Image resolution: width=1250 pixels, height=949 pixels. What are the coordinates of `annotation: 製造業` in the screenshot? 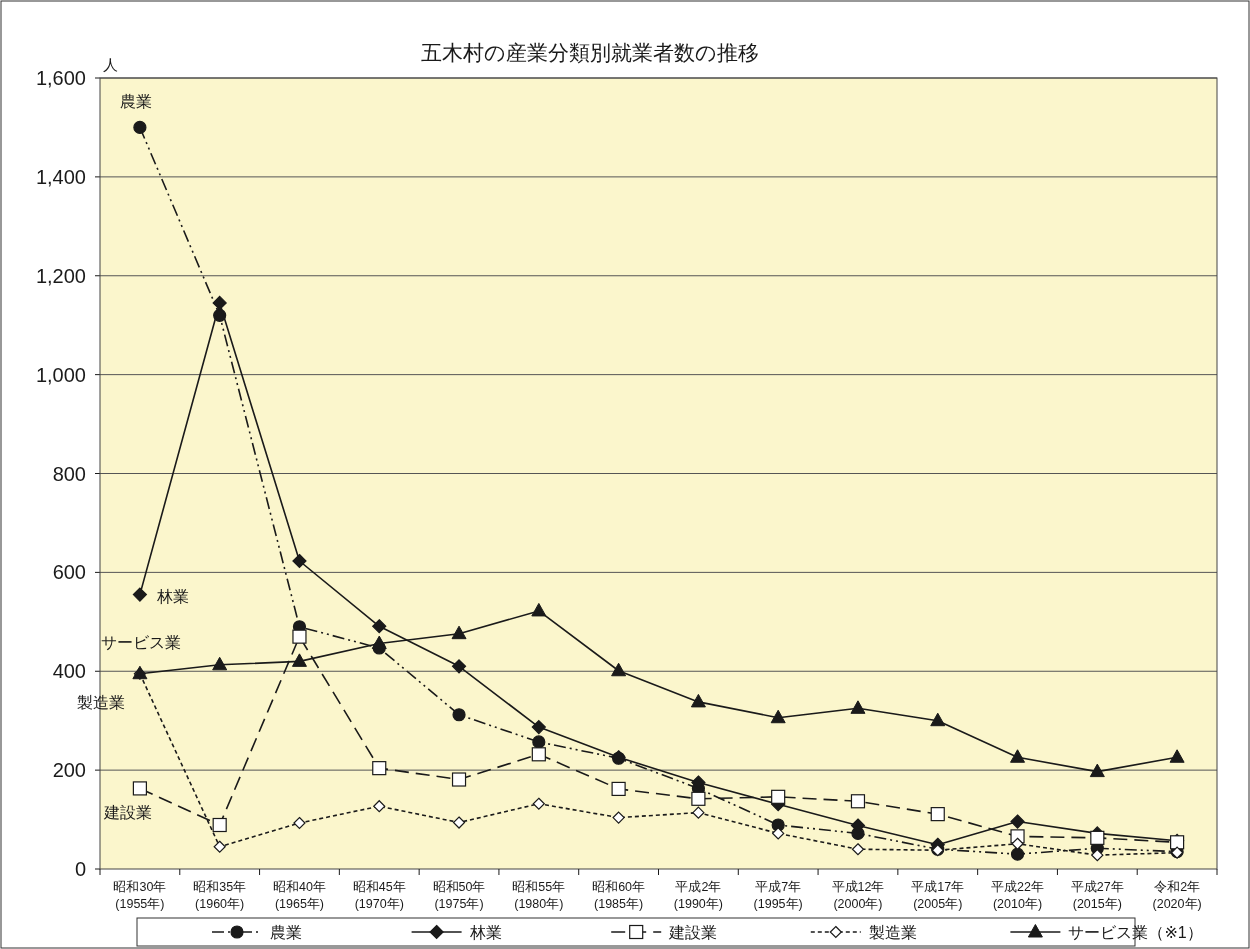 It's located at (100, 702).